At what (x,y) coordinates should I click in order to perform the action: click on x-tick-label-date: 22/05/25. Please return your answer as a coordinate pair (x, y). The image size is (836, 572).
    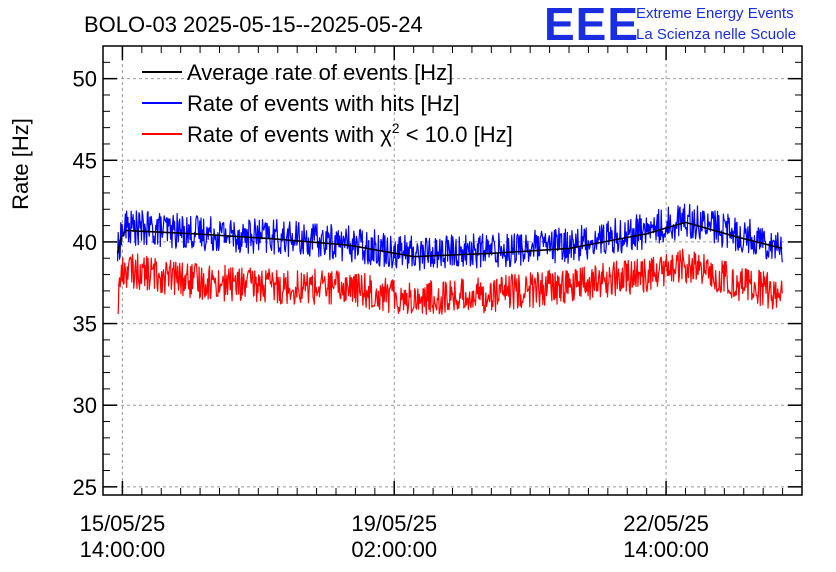
    Looking at the image, I should click on (666, 523).